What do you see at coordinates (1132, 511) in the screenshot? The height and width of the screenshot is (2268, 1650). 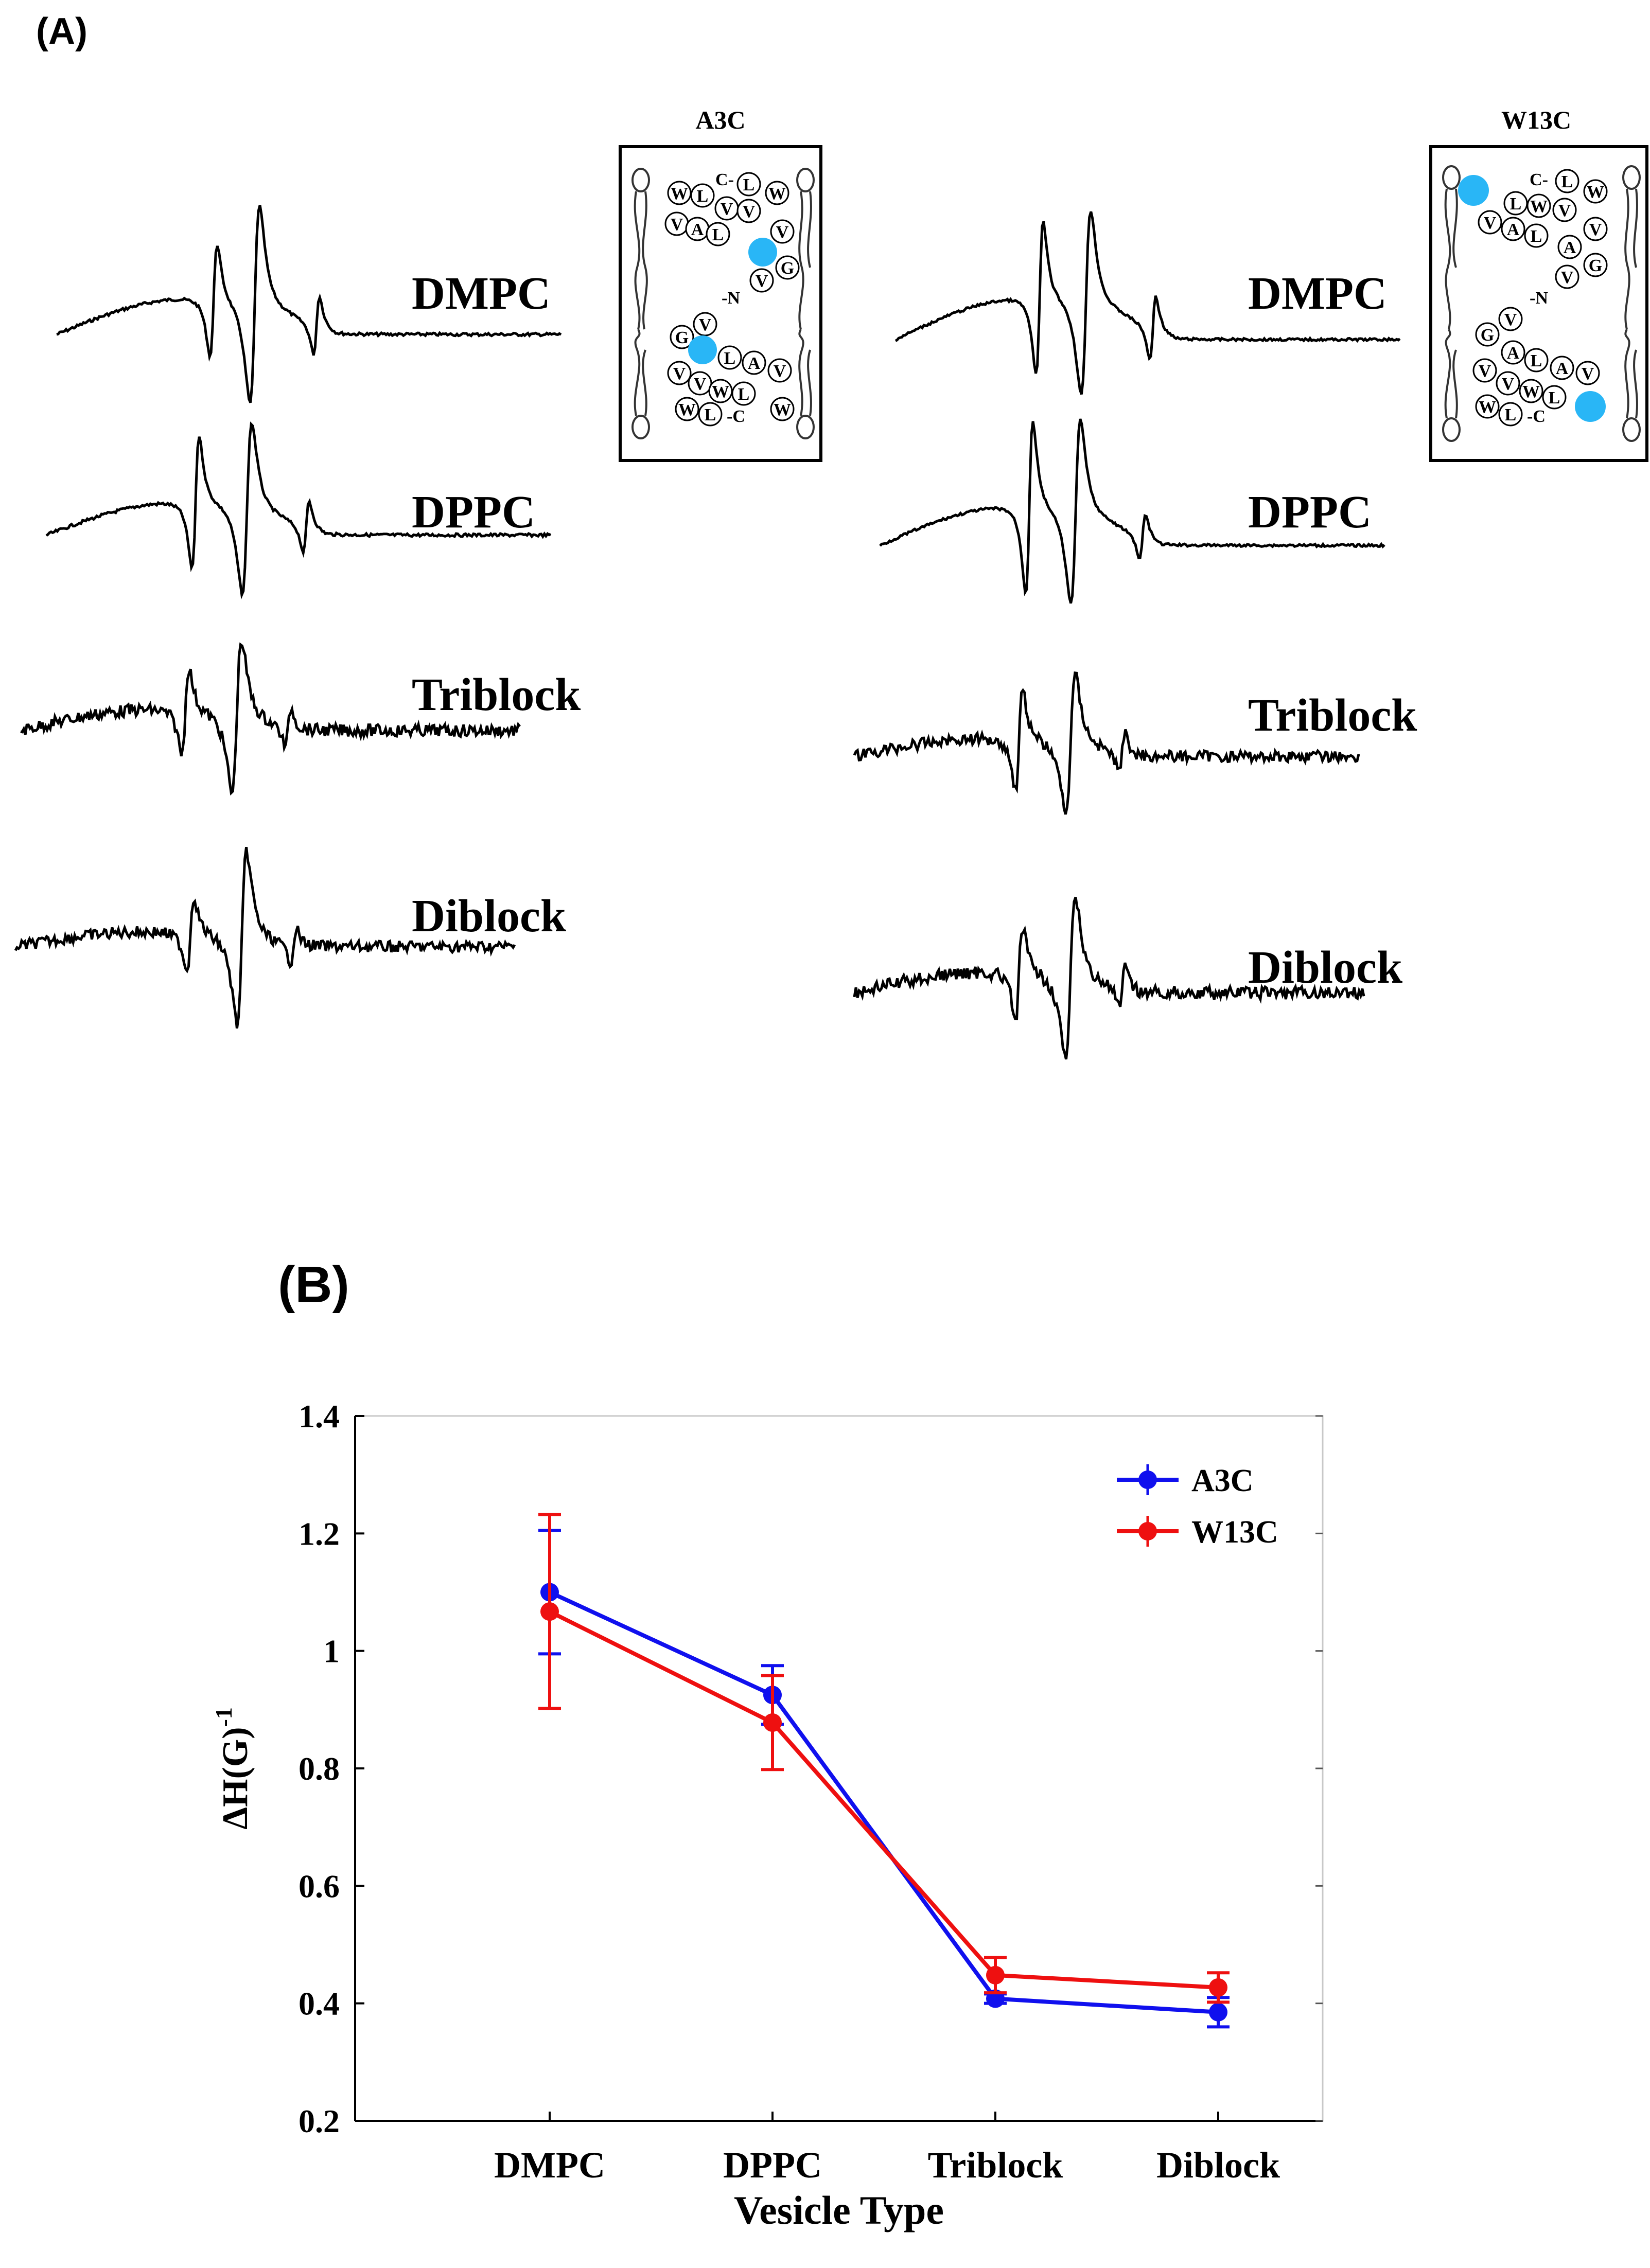 I see `w13c-dppc-trace` at bounding box center [1132, 511].